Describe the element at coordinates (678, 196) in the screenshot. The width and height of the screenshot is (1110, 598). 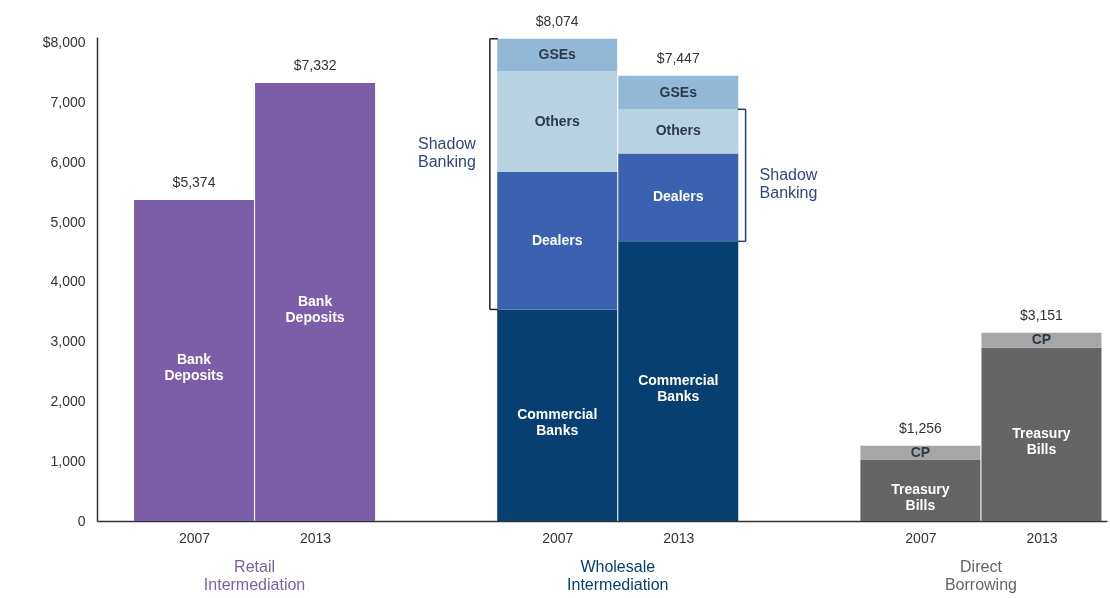
I see `series-label: Dealers` at that location.